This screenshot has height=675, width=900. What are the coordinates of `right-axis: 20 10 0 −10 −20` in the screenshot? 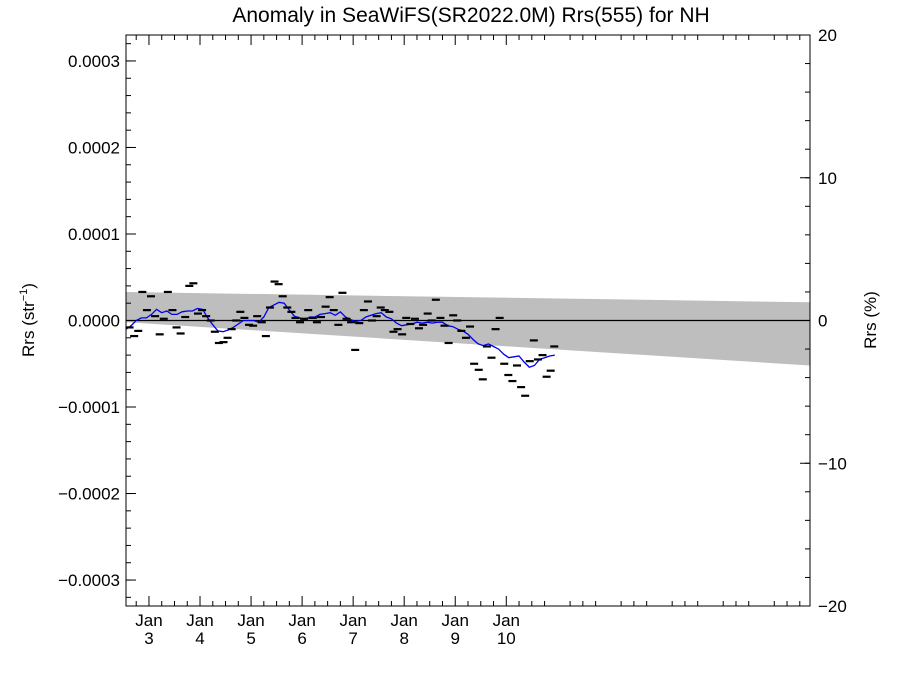 It's located at (823, 321).